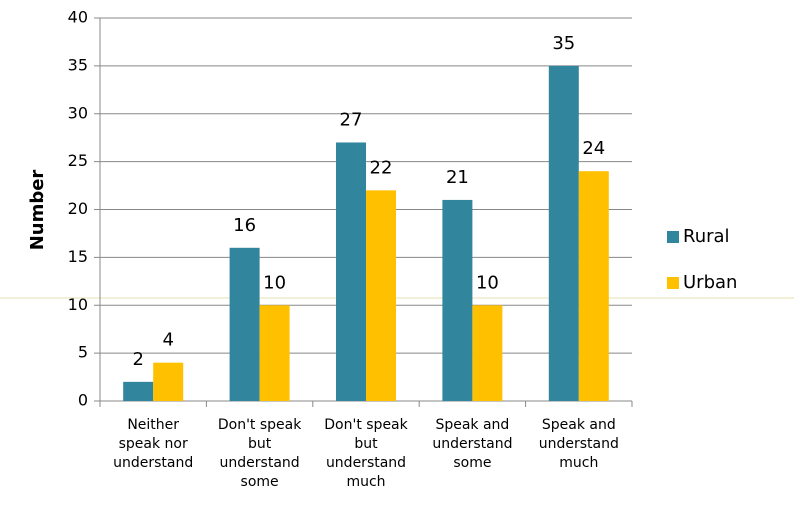 This screenshot has height=513, width=794. Describe the element at coordinates (457, 177) in the screenshot. I see `value-label: 21` at that location.